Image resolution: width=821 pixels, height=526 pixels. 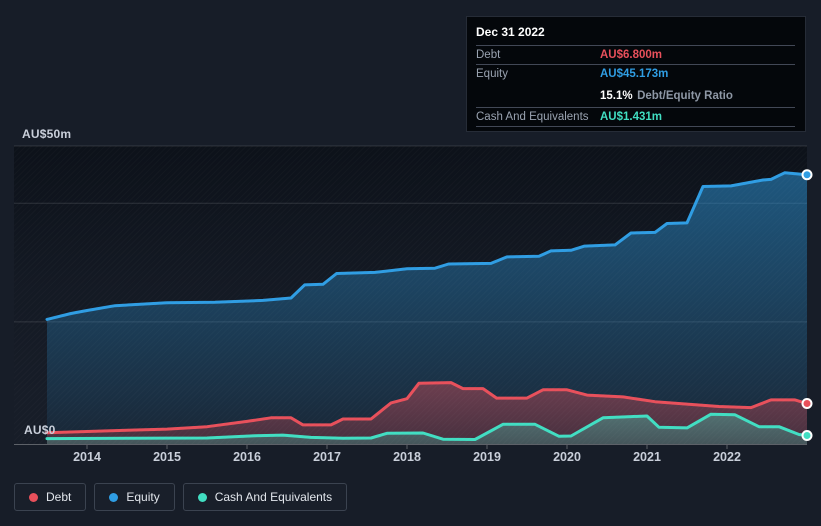 I want to click on x-axis-year-label: 2014, so click(x=87, y=457).